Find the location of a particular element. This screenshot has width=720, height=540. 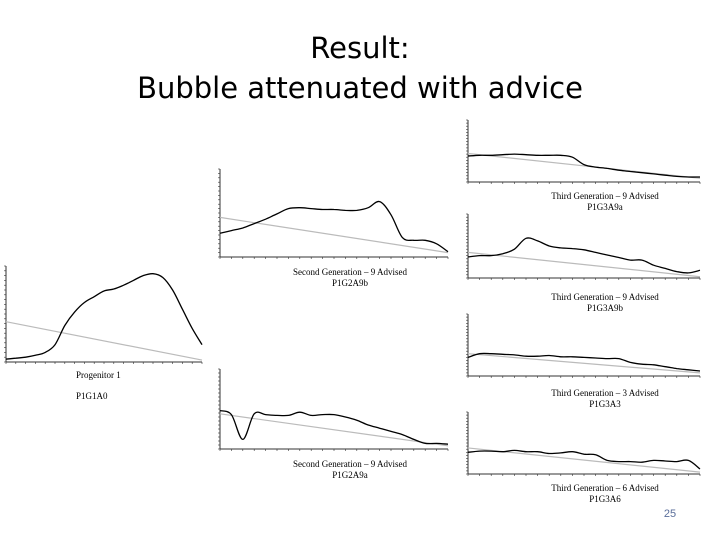

page-number: 25 is located at coordinates (670, 514).